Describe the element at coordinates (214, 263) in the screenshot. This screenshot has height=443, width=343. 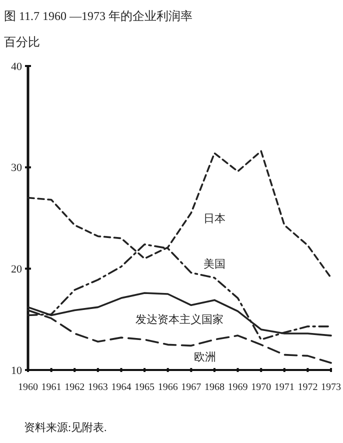
I see `series-label: 美国` at that location.